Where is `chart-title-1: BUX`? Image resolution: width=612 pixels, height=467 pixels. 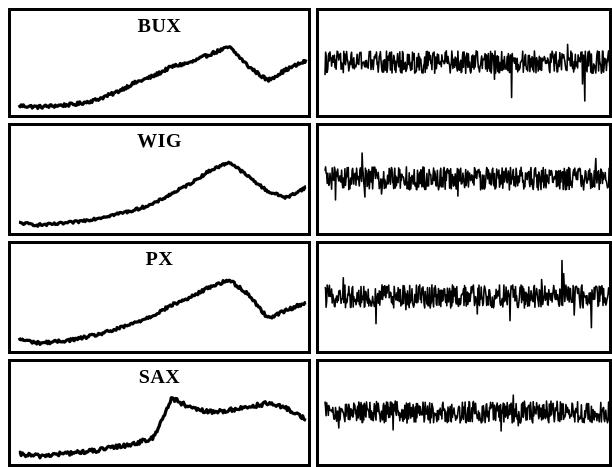 chart-title-1: BUX is located at coordinates (159, 26).